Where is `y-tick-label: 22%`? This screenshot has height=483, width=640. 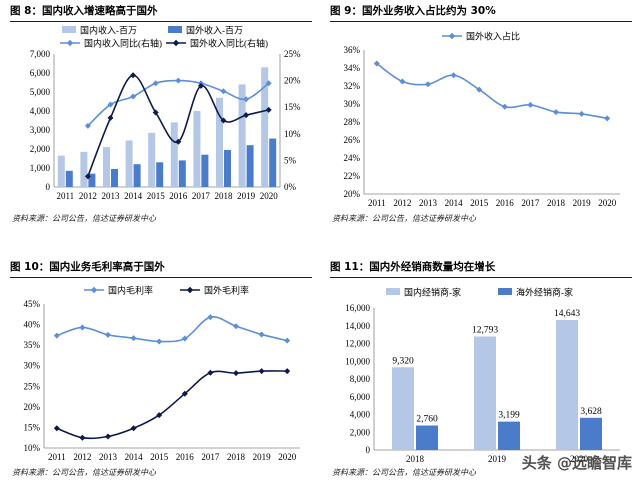
y-tick-label: 22% is located at coordinates (352, 176).